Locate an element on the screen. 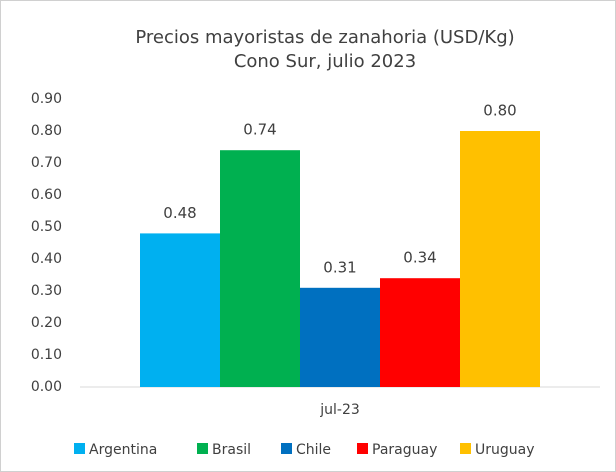 The image size is (616, 472). y-tick-label: 0.50 is located at coordinates (46, 227).